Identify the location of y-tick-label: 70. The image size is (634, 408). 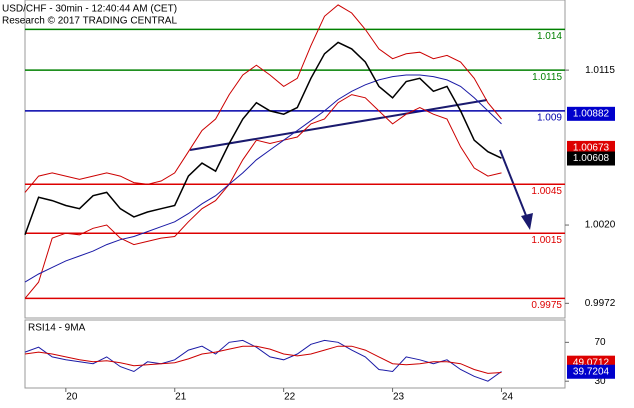
(600, 342).